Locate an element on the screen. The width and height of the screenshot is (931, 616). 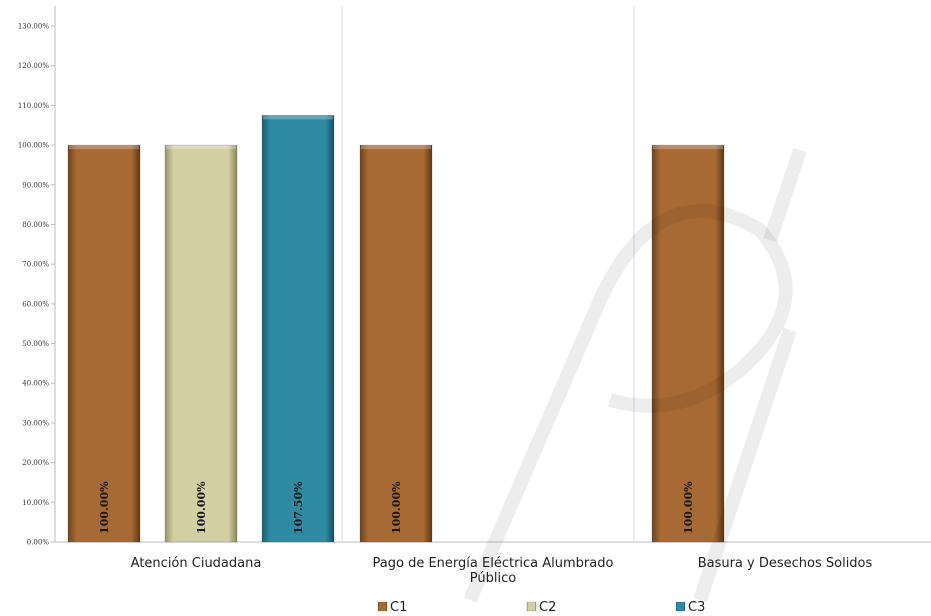
y-tick-label: 110.00% is located at coordinates (33, 106).